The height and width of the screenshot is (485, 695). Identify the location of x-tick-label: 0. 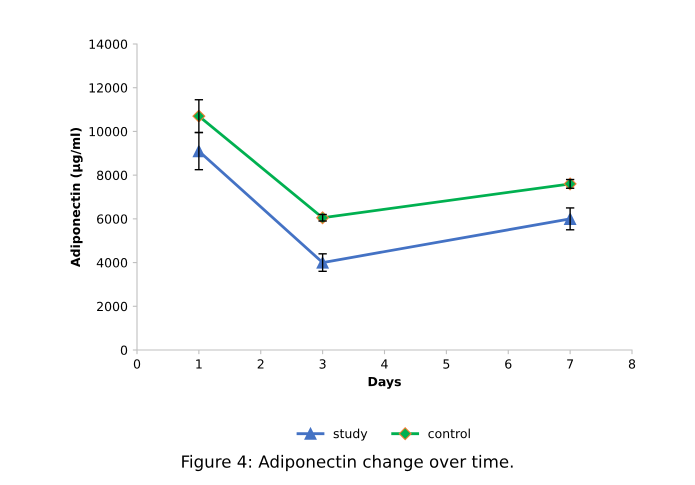
(137, 364).